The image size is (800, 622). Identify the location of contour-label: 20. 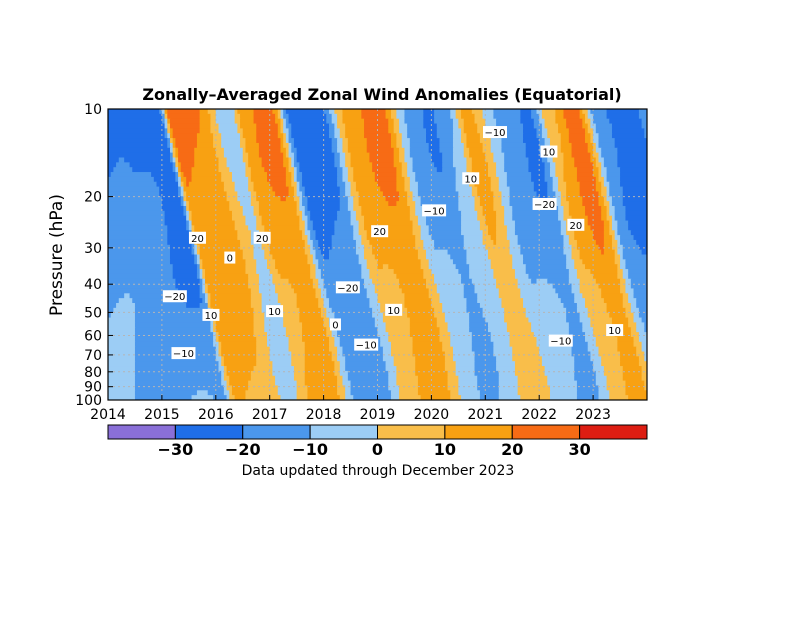
(379, 232).